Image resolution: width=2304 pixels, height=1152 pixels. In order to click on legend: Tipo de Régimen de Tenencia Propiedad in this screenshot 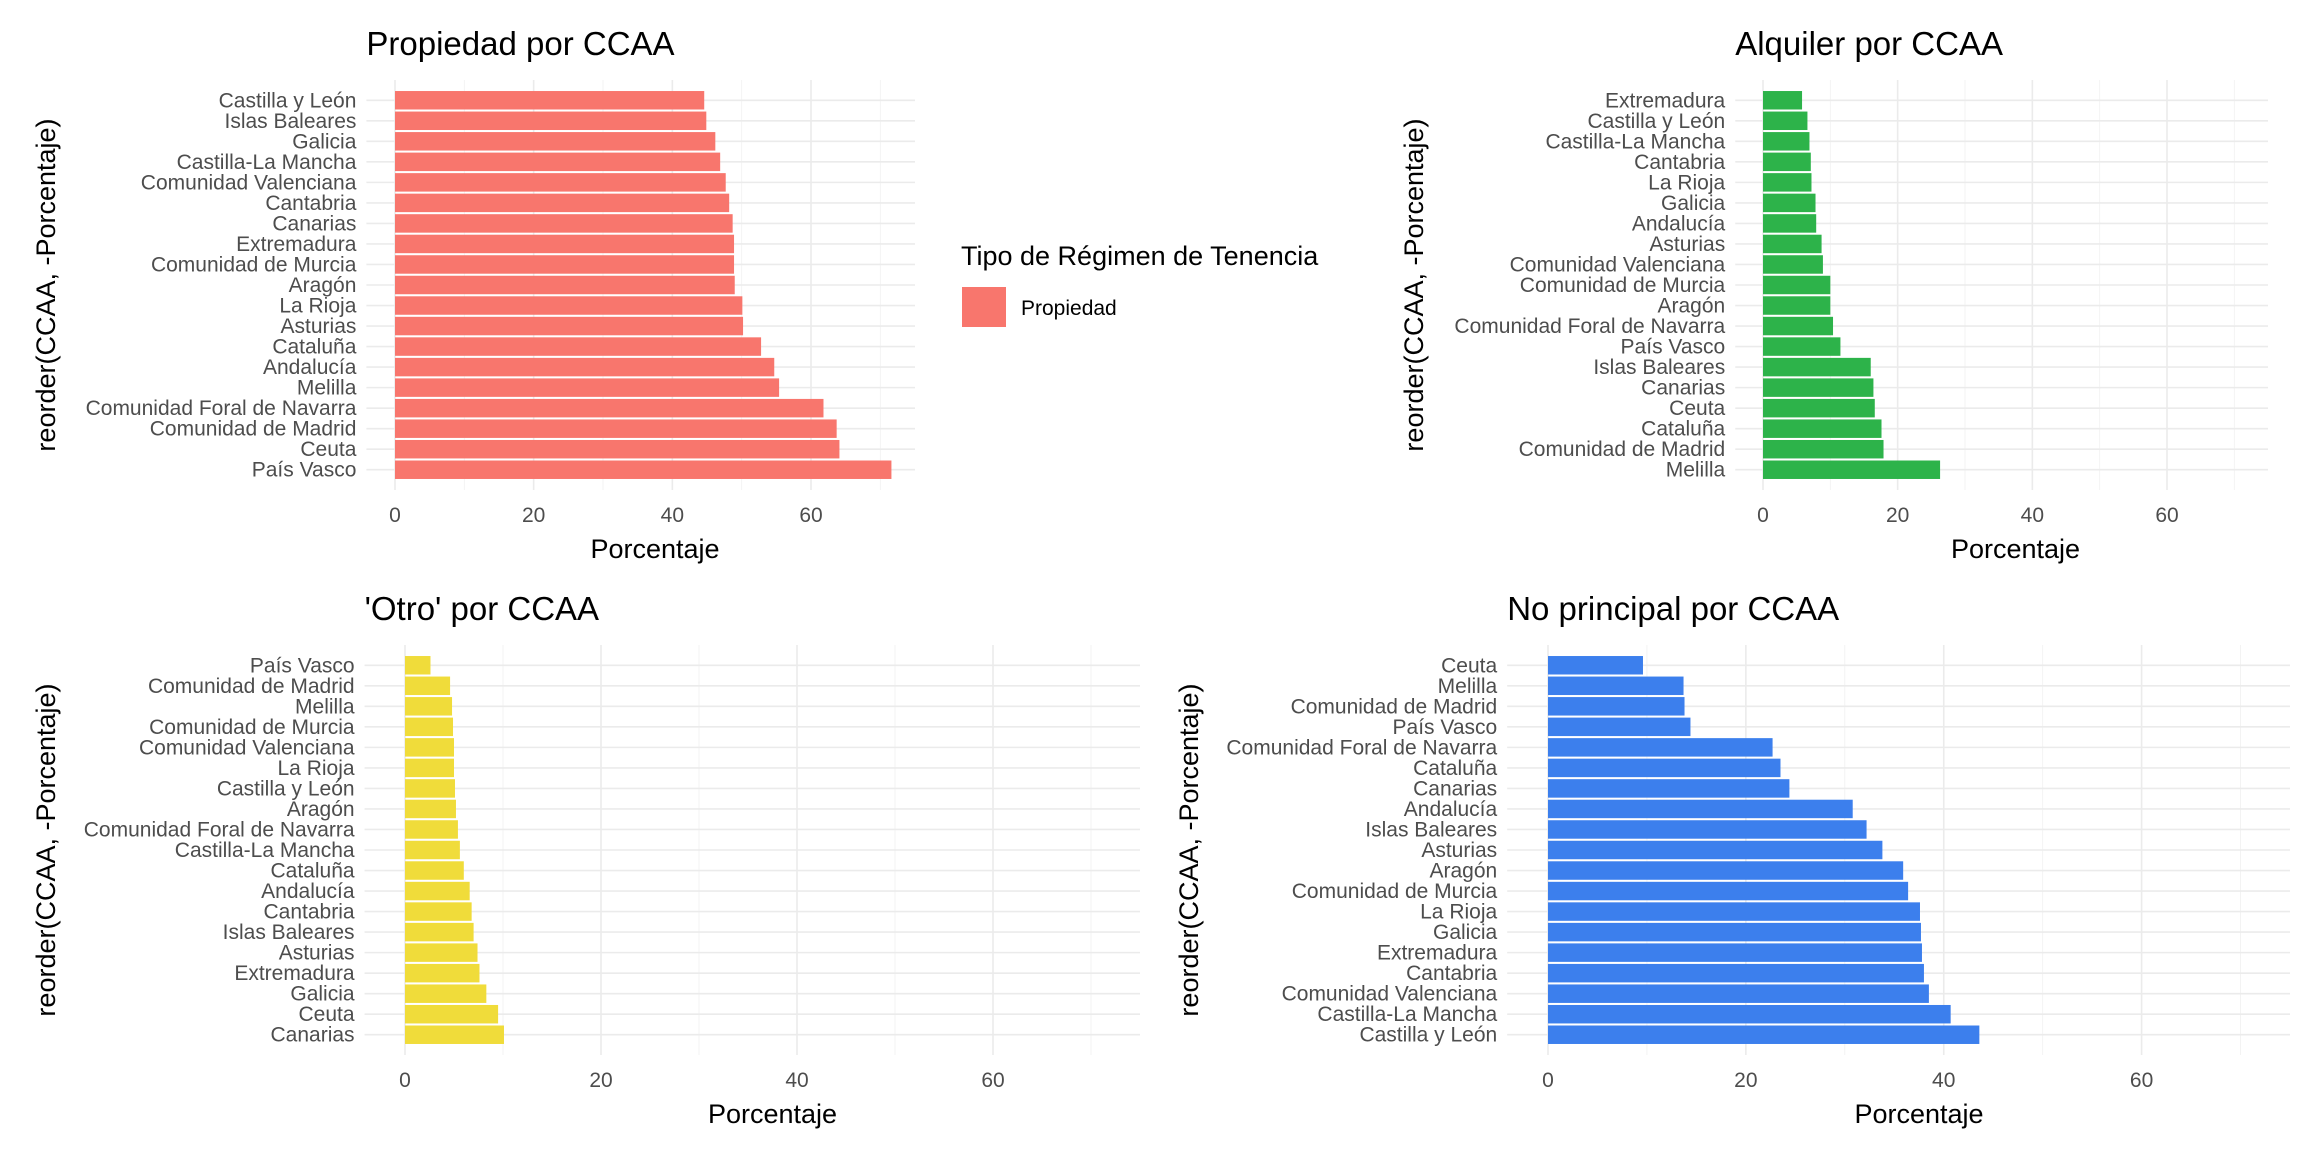, I will do `click(1140, 284)`.